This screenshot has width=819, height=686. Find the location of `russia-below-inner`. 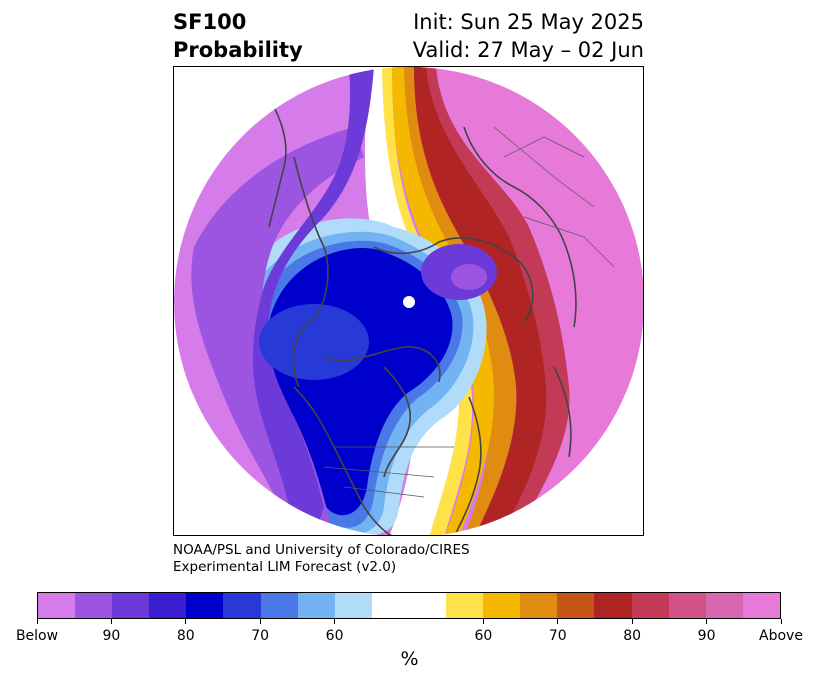

russia-below-inner is located at coordinates (469, 277).